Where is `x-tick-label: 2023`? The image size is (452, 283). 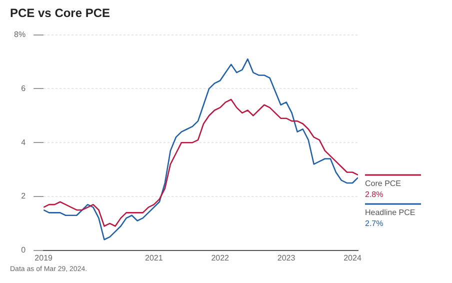 x-tick-label: 2023 is located at coordinates (286, 257).